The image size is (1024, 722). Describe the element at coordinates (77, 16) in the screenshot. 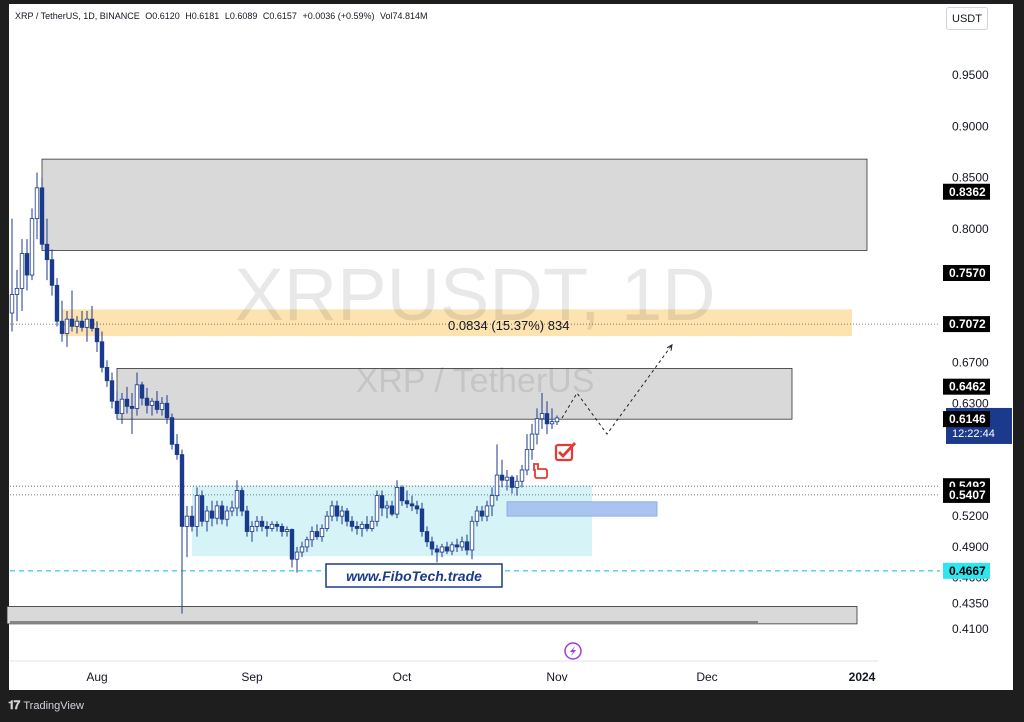

I see `symbol-title: XRP / TetherUS, 1D, BINANCE` at that location.